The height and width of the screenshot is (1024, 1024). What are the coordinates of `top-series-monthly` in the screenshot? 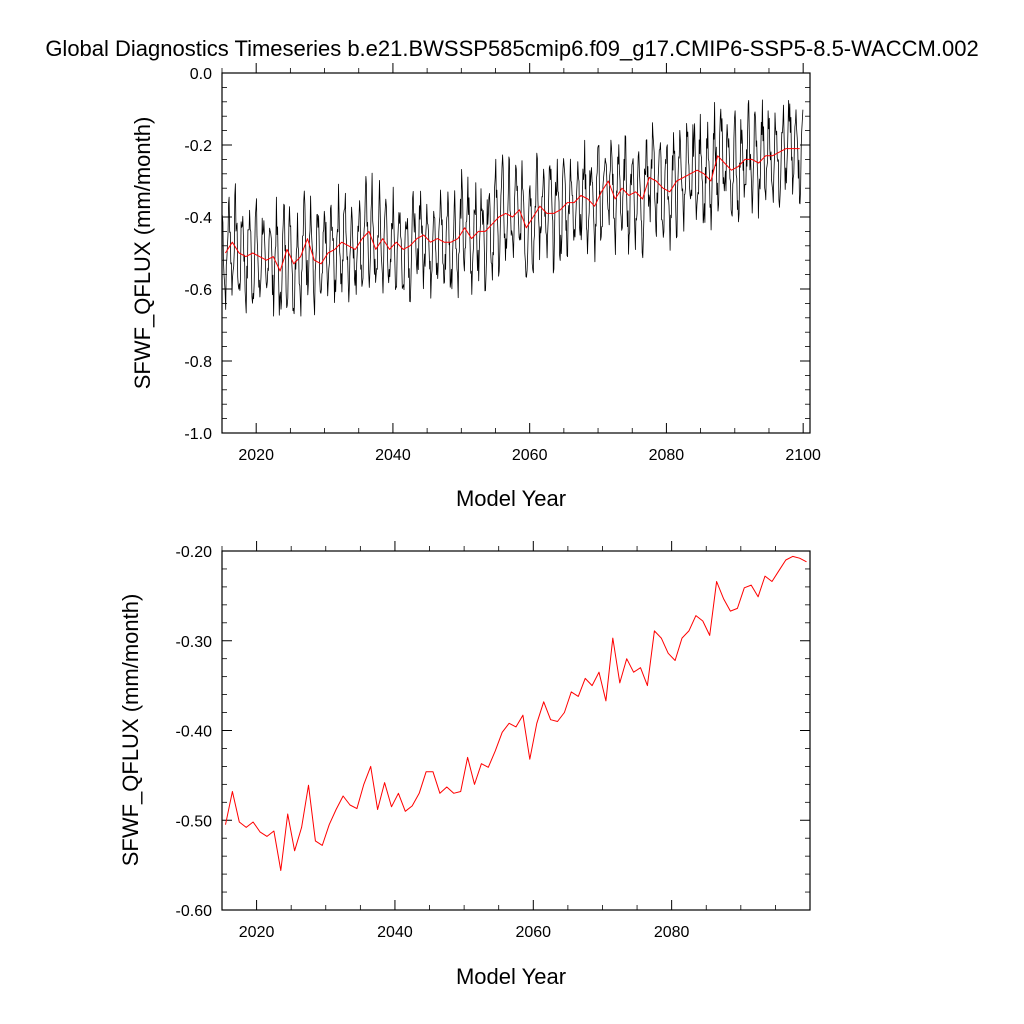 It's located at (512, 208).